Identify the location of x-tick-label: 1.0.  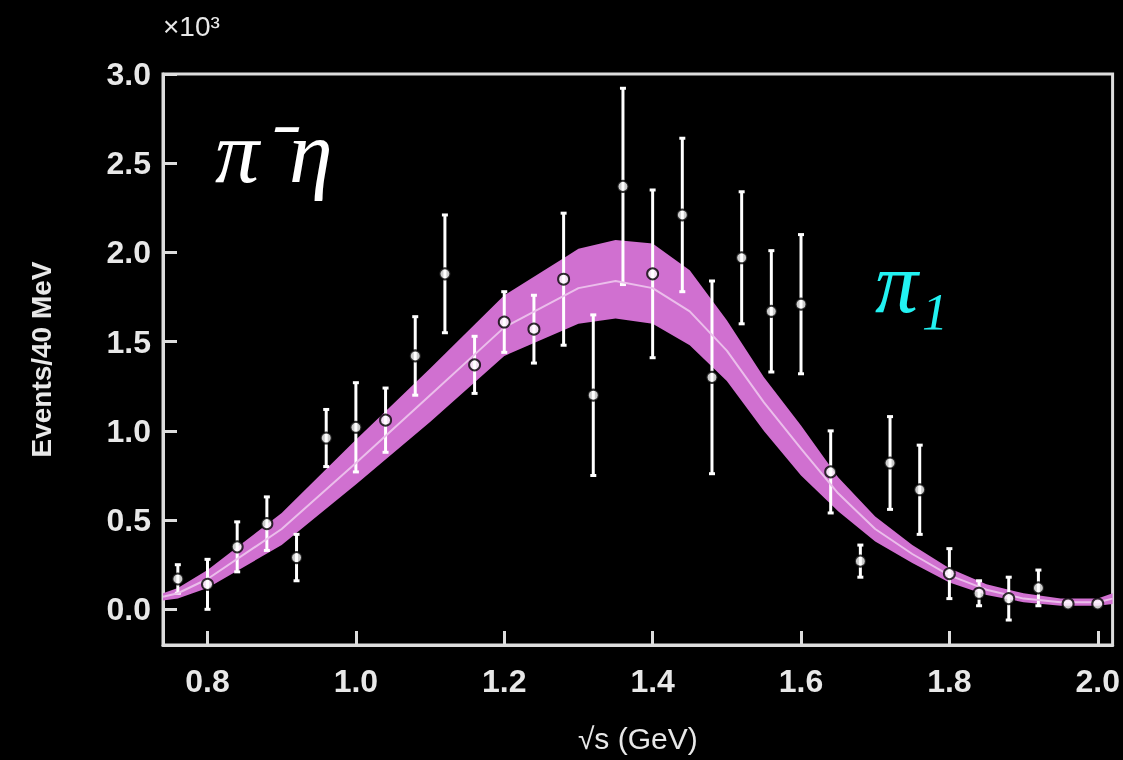
(356, 681).